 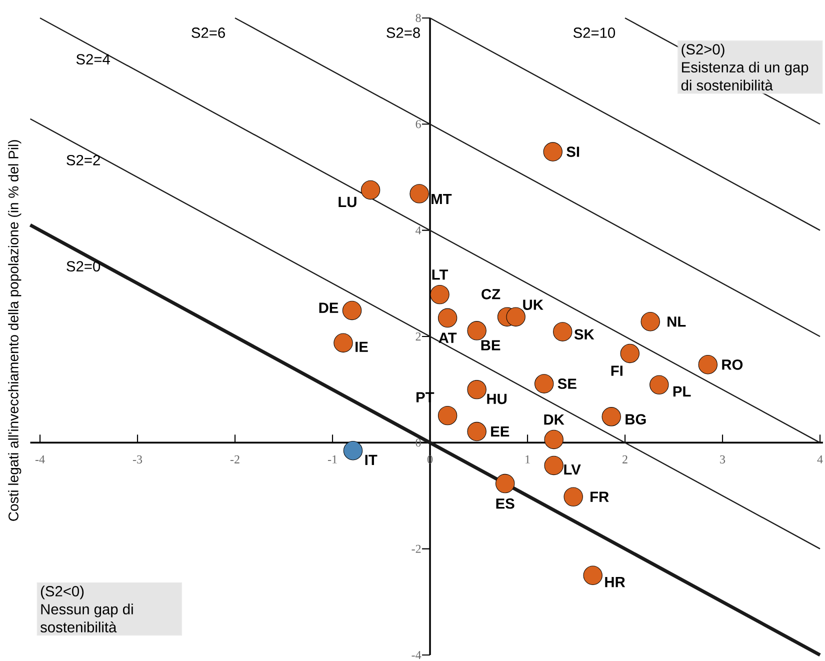 I want to click on series-label: S2=0, so click(x=83, y=266).